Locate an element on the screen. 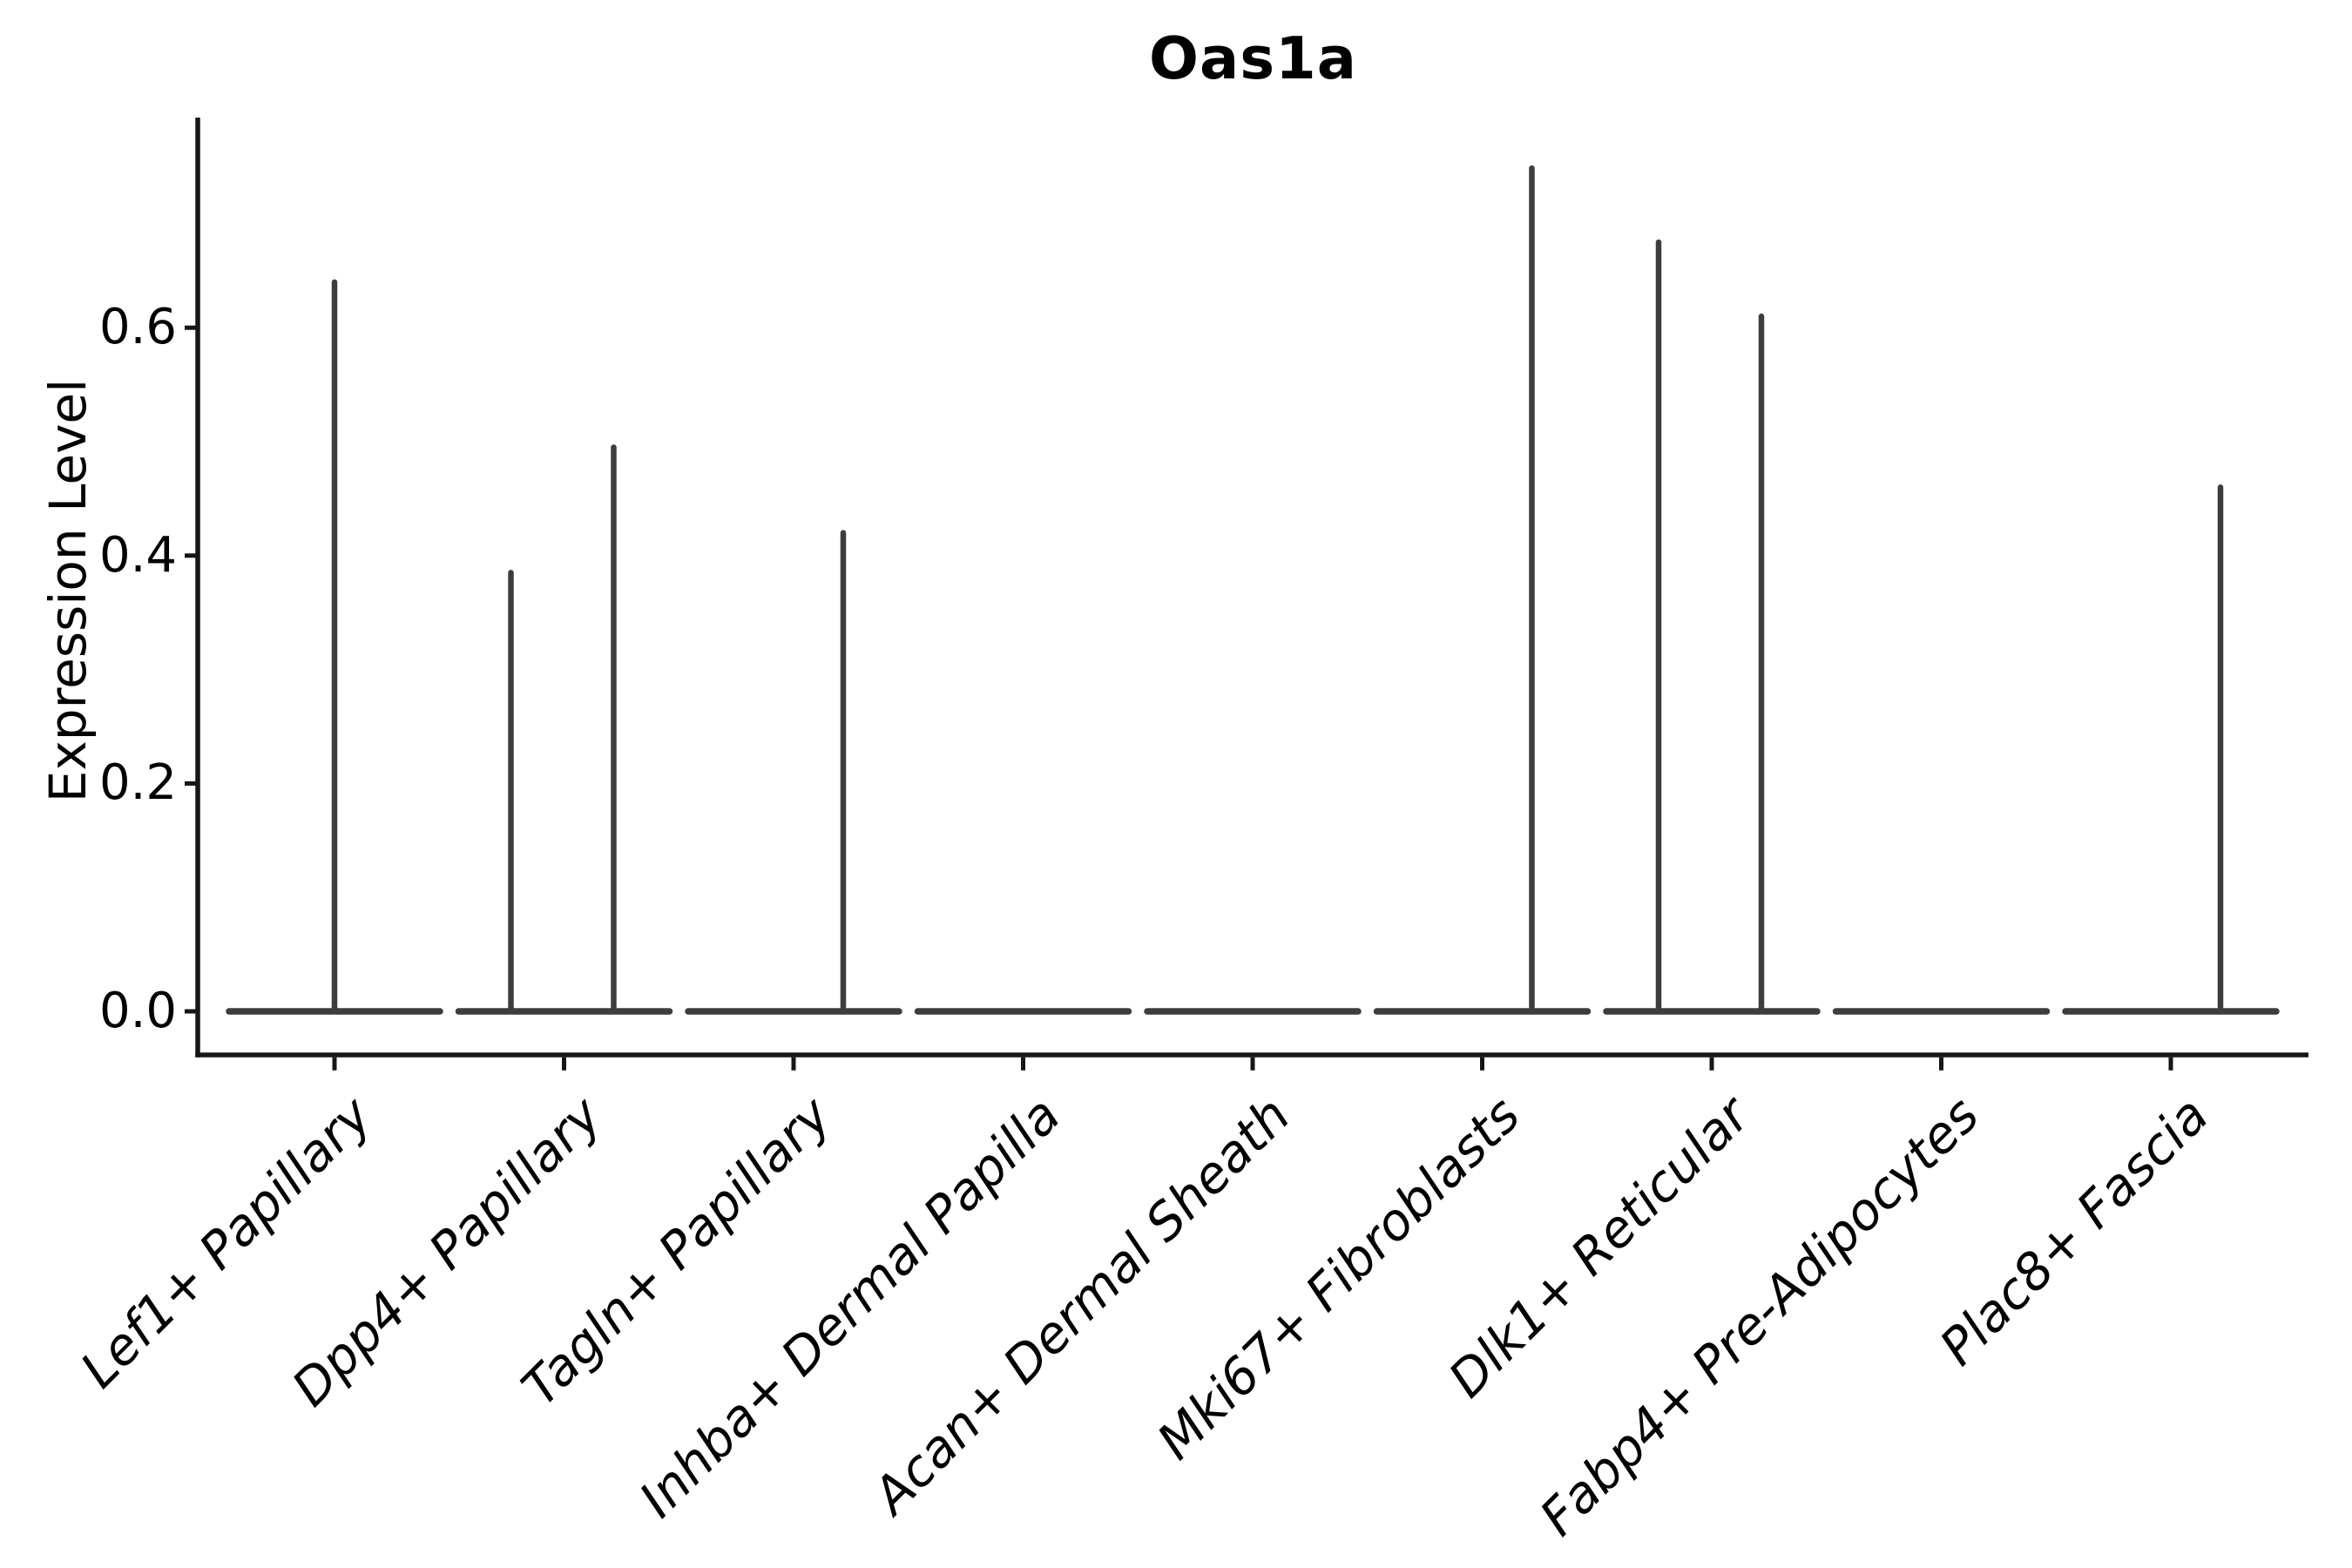 This screenshot has height=1568, width=2352. y-tick-label: 0.0 is located at coordinates (137, 1011).